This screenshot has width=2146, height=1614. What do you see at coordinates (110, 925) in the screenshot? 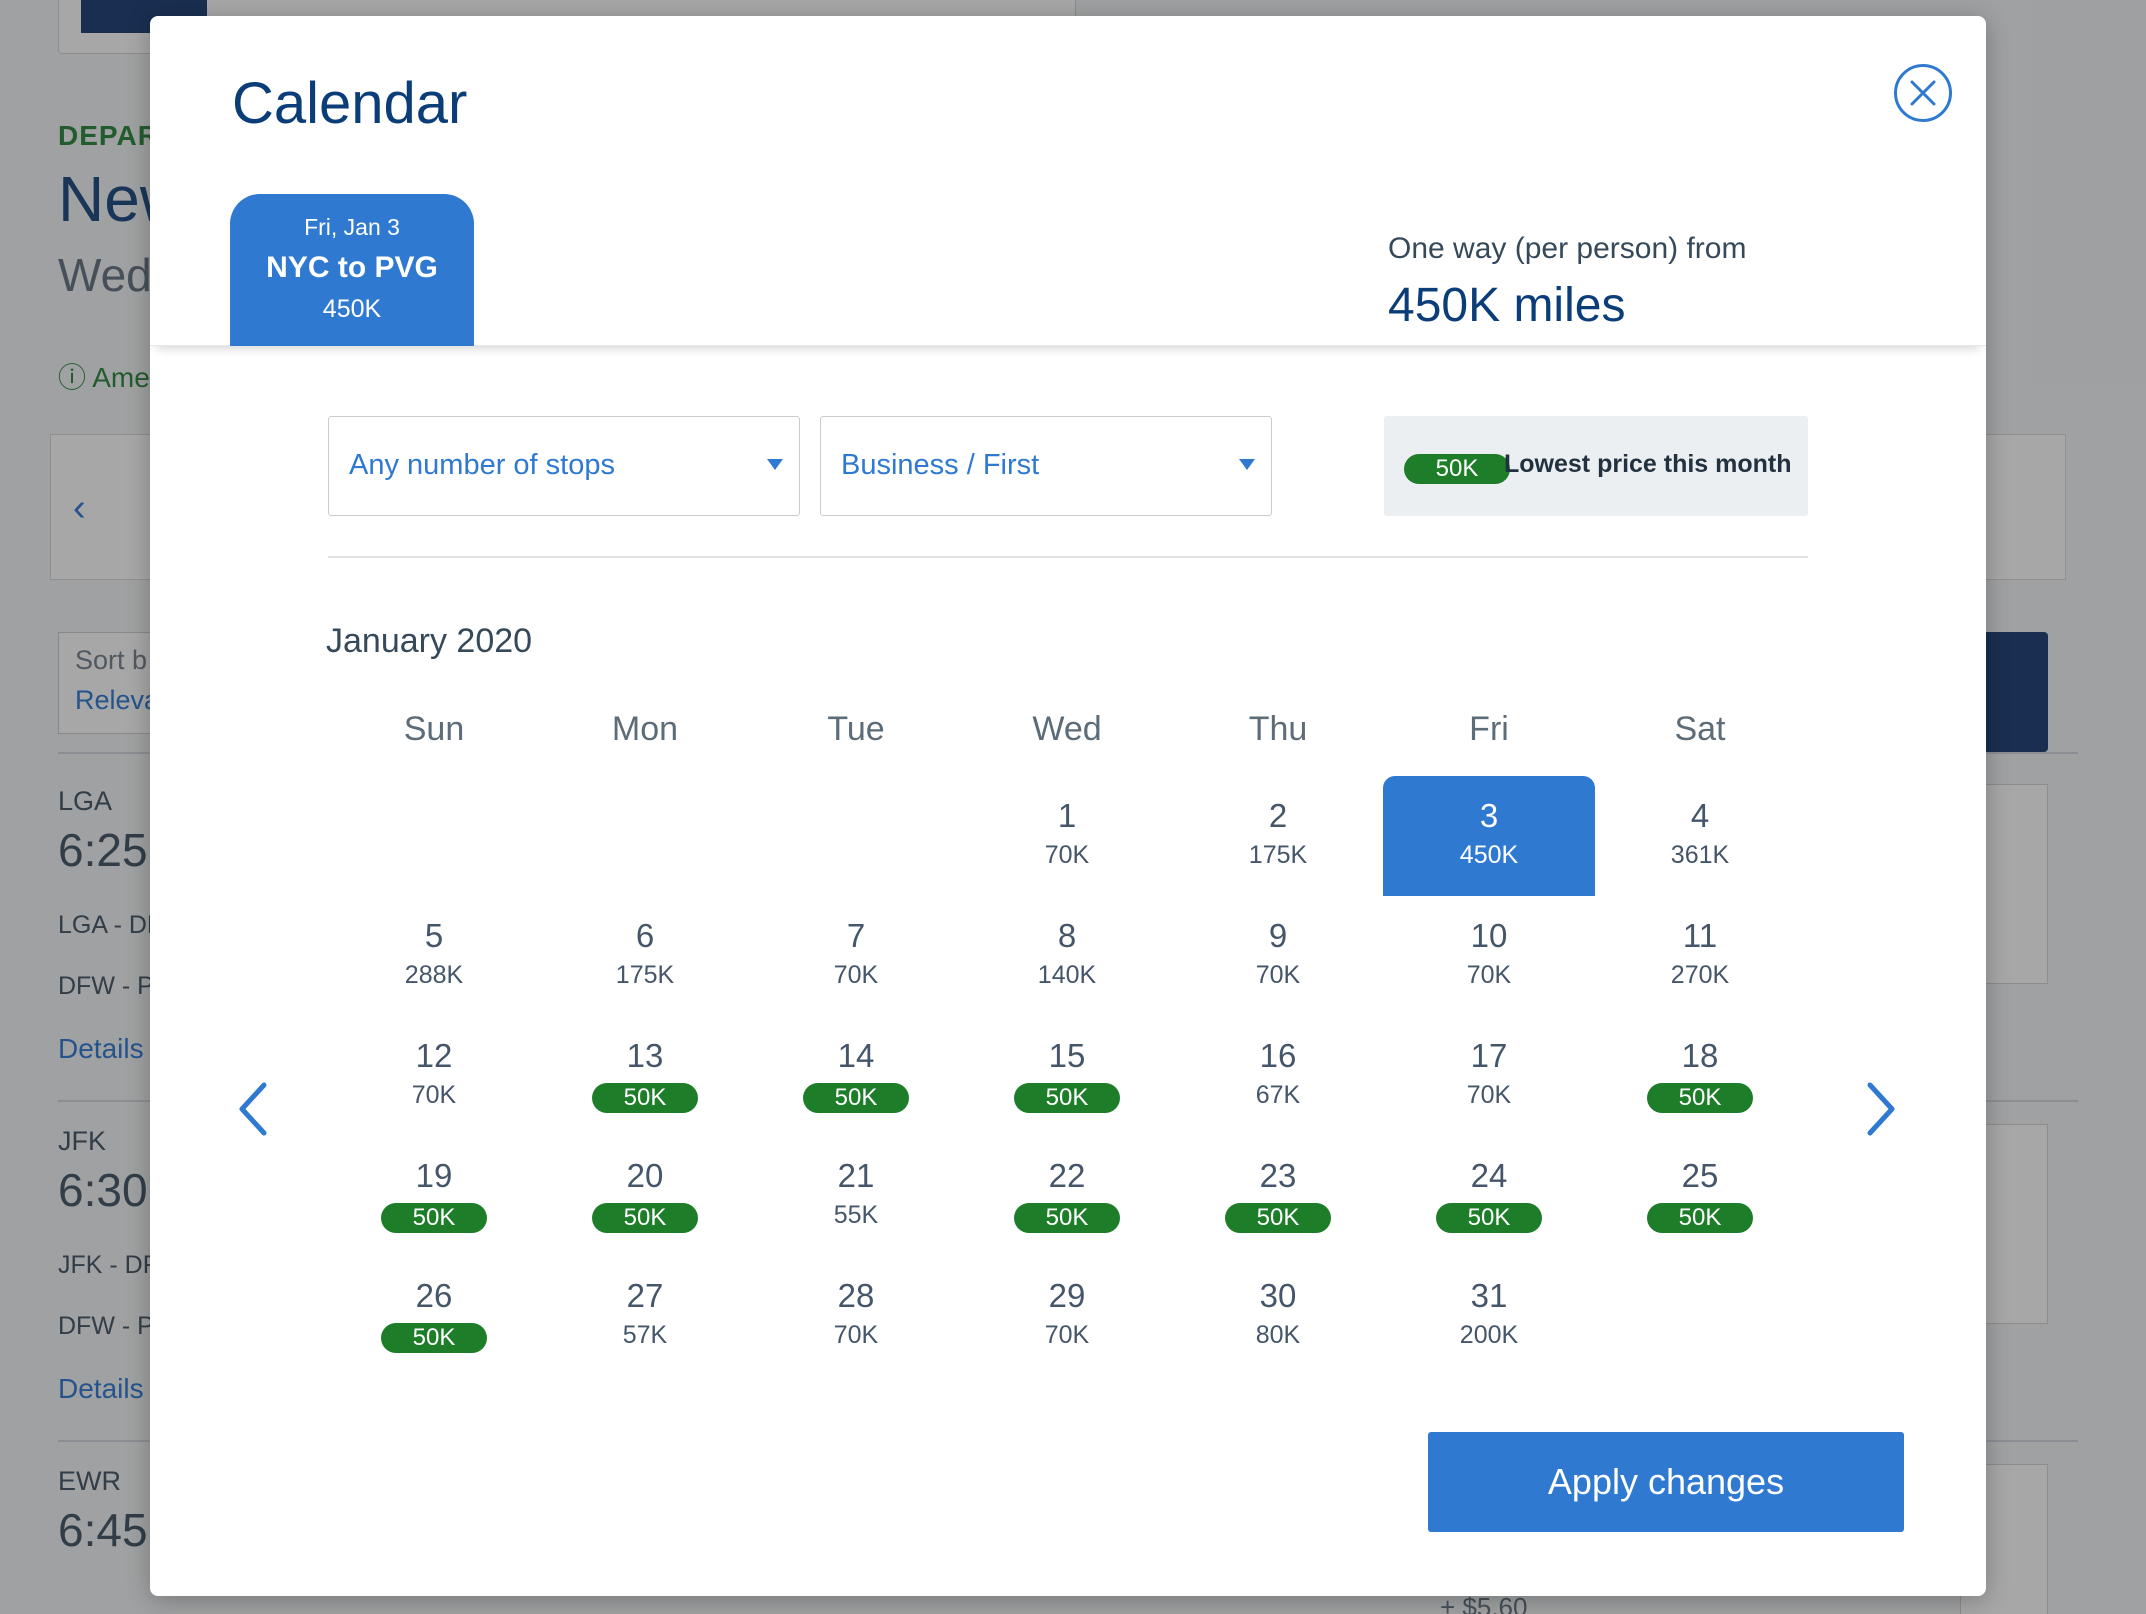
I see `background-flight-row: LGA 6:25 LGA - DF DFW - P Details` at bounding box center [110, 925].